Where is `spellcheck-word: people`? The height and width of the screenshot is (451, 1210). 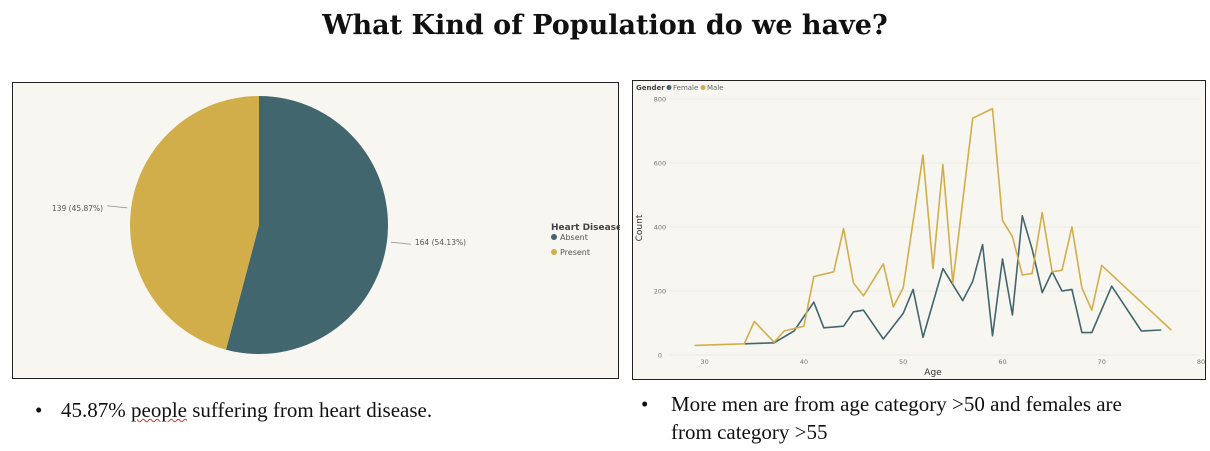 spellcheck-word: people is located at coordinates (159, 410).